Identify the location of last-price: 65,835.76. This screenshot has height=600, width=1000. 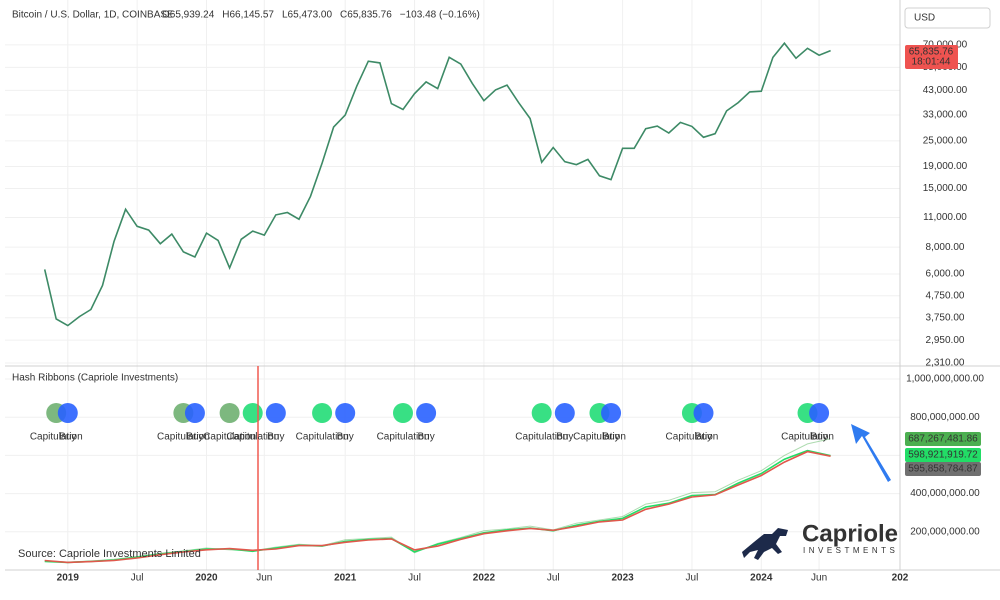
(931, 52).